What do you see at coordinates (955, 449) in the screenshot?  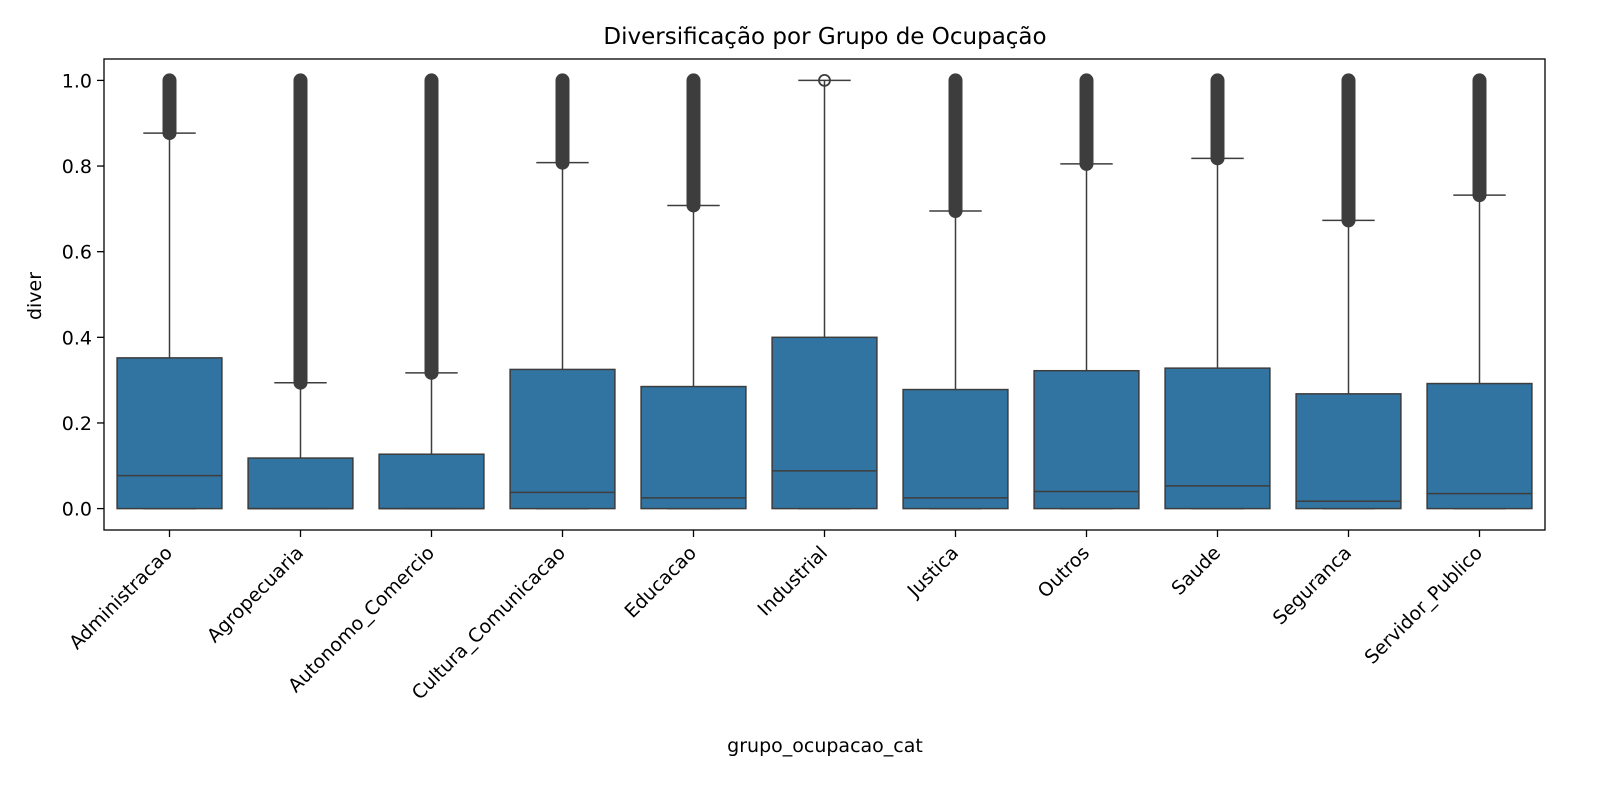 I see `box-justica` at bounding box center [955, 449].